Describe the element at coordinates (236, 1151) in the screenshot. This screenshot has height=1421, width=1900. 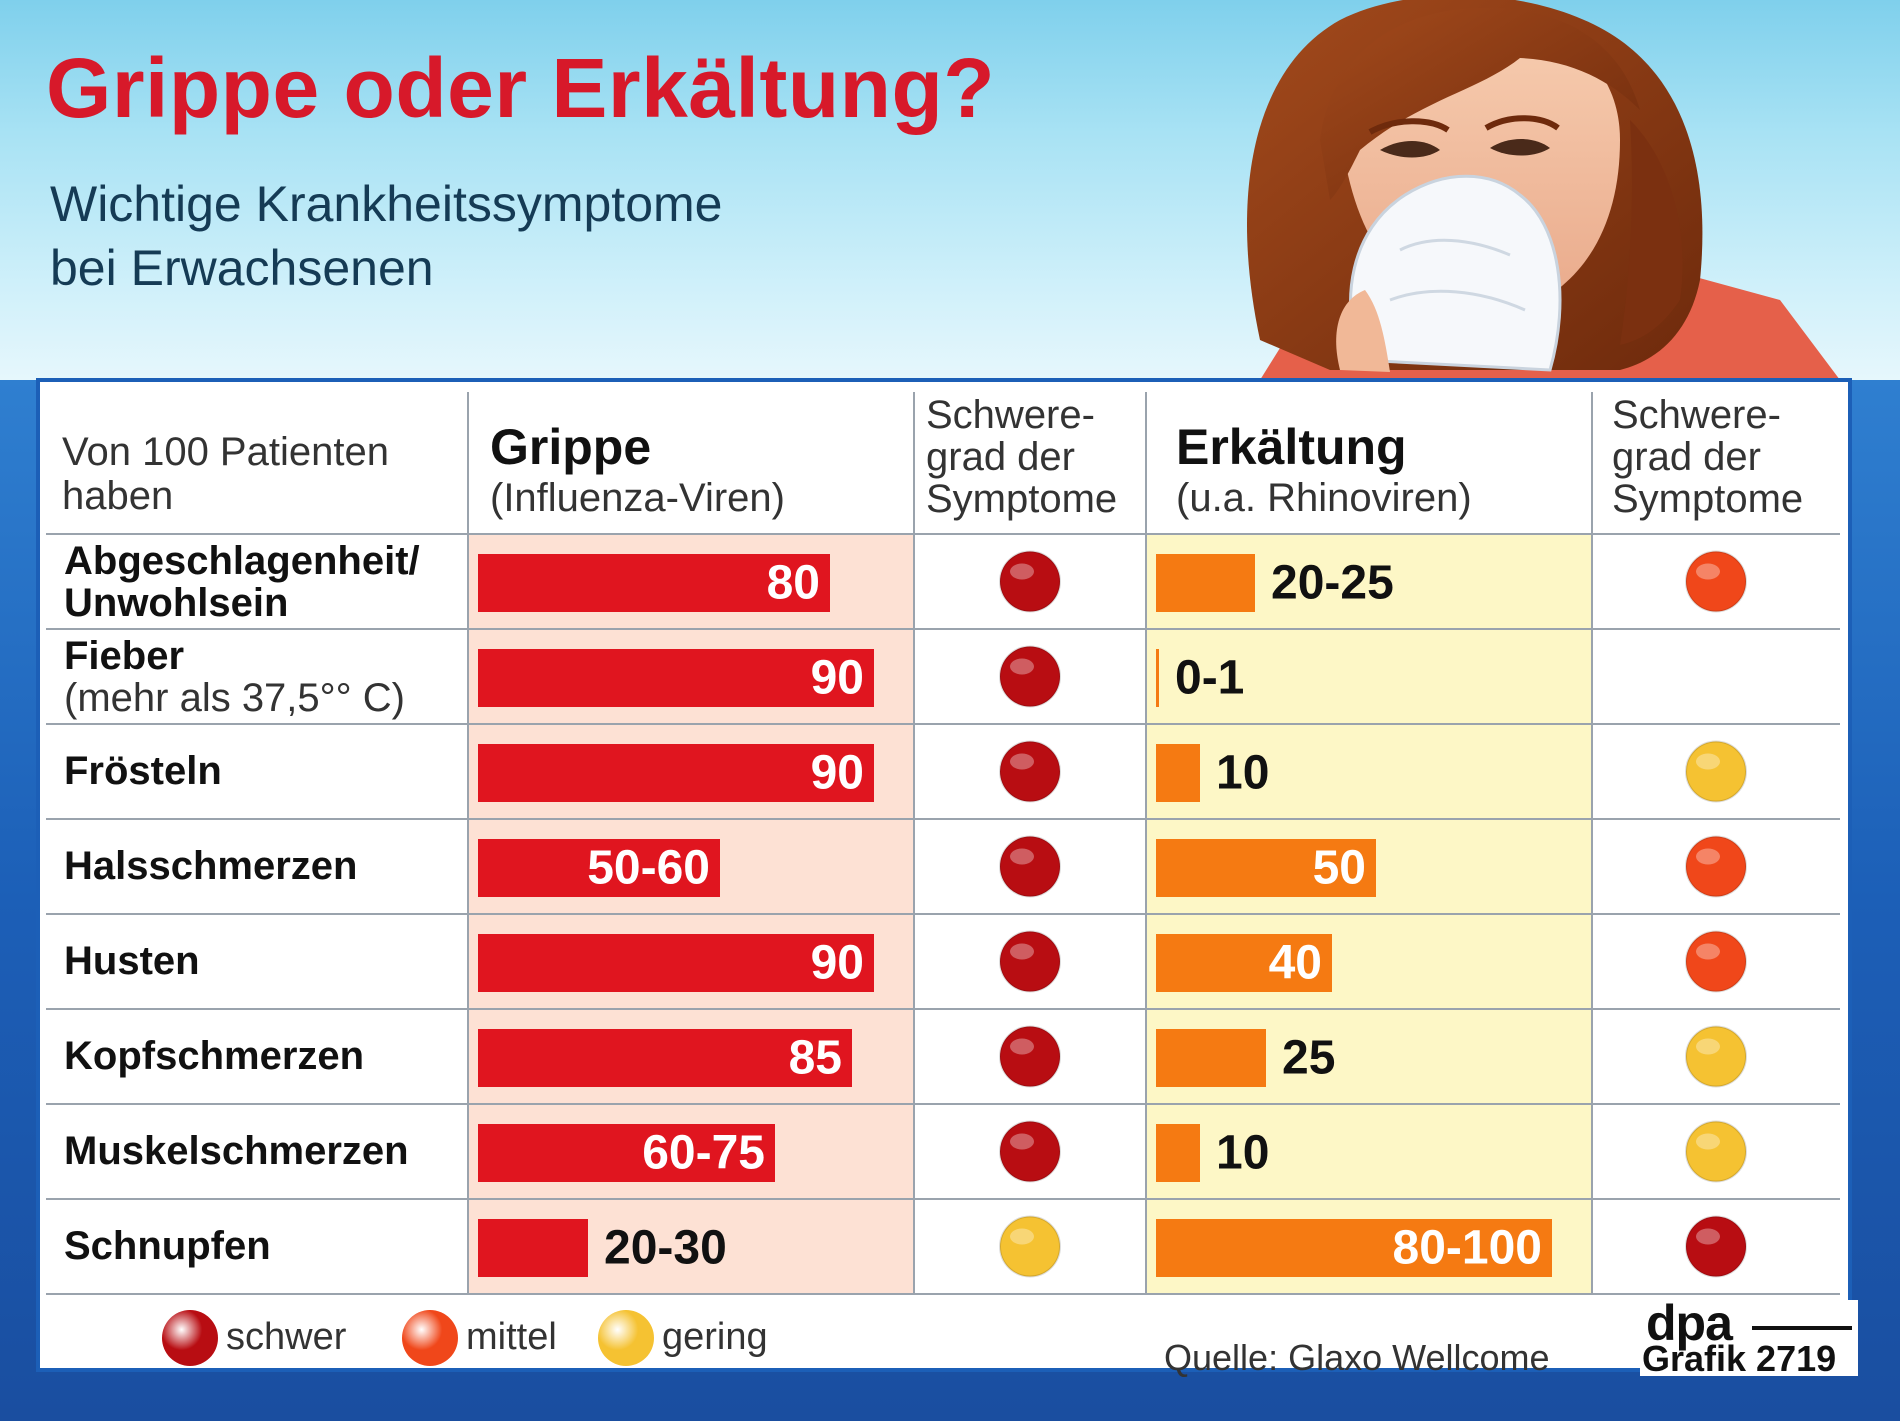
I see `row-label: Muskelschmerzen` at that location.